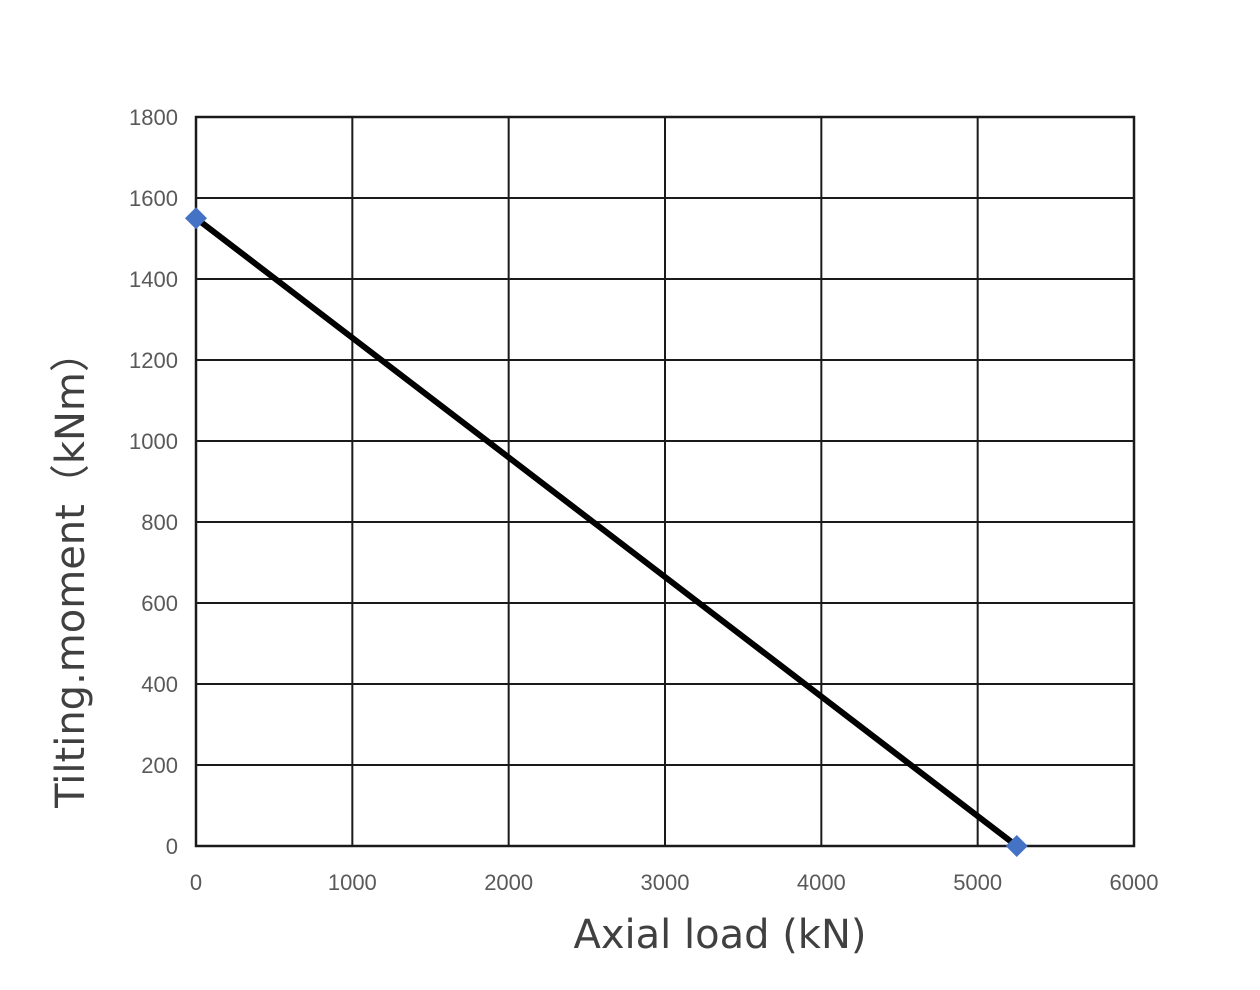 Image resolution: width=1260 pixels, height=990 pixels. Describe the element at coordinates (821, 882) in the screenshot. I see `x-tick-label: 4000` at that location.